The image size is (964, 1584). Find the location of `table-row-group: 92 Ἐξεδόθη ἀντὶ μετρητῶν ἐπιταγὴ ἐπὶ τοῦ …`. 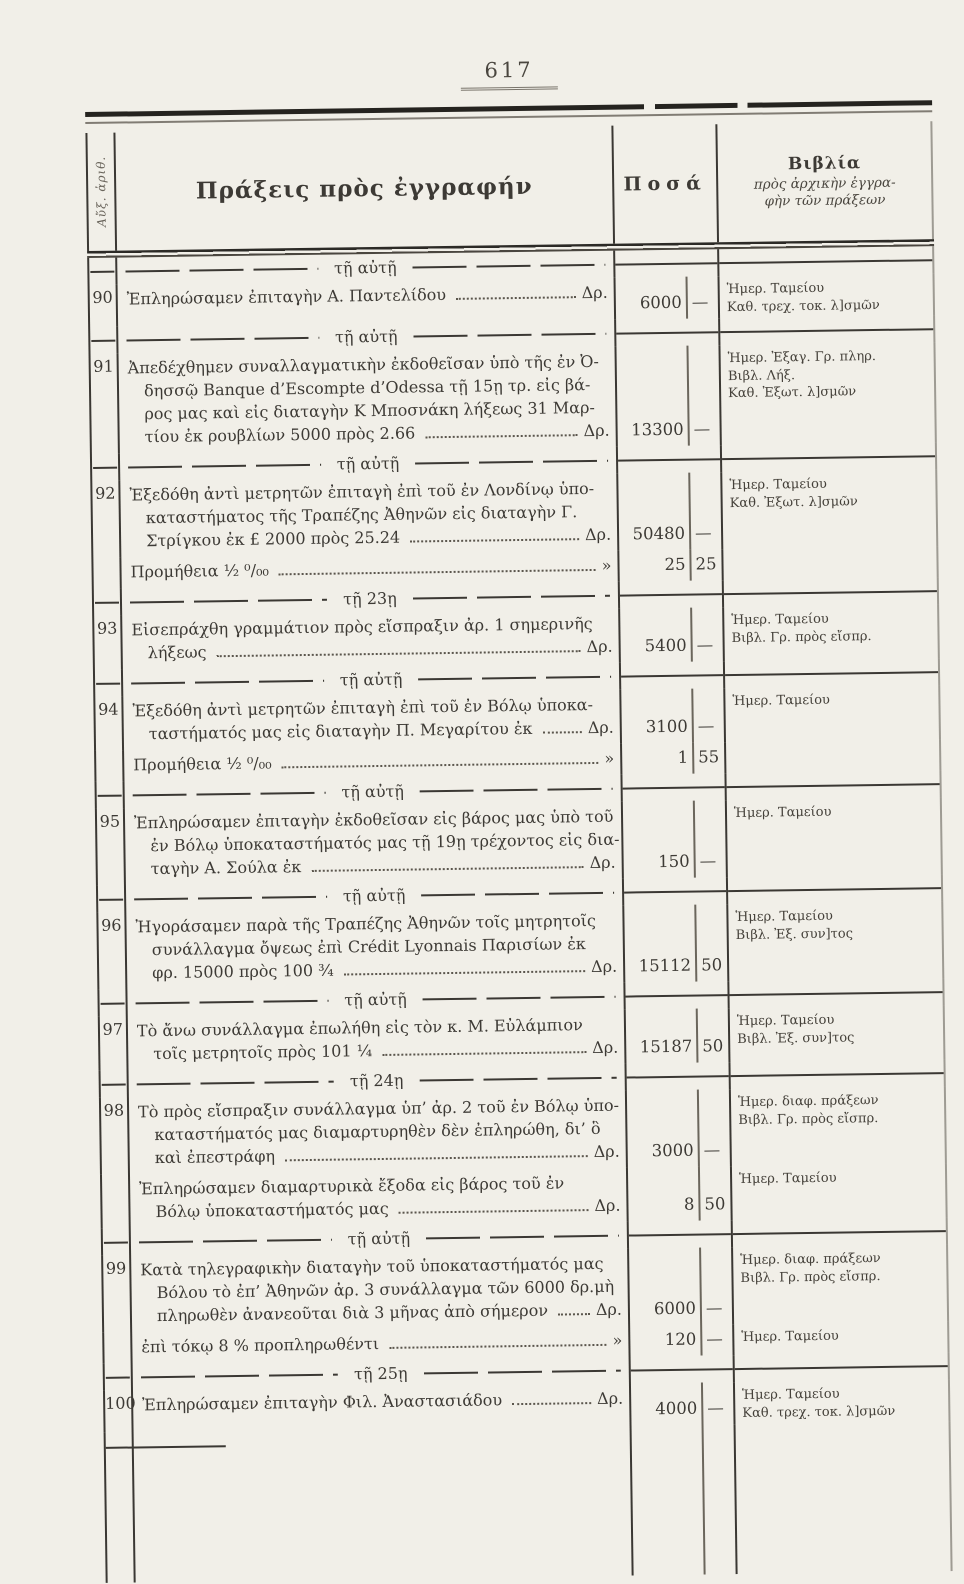

table-row-group: 92 Ἐξεδόθη ἀντὶ μετρητῶν ἐπιταγὴ ἐπὶ τοῦ … is located at coordinates (514, 513).